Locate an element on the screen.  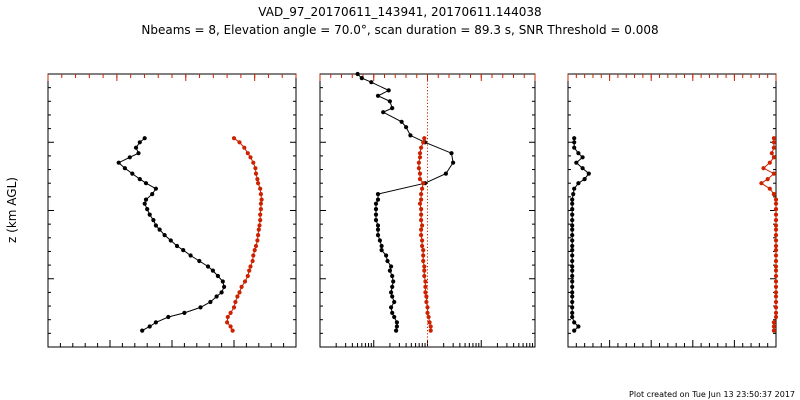
series-line-wind-speed is located at coordinates (171, 234).